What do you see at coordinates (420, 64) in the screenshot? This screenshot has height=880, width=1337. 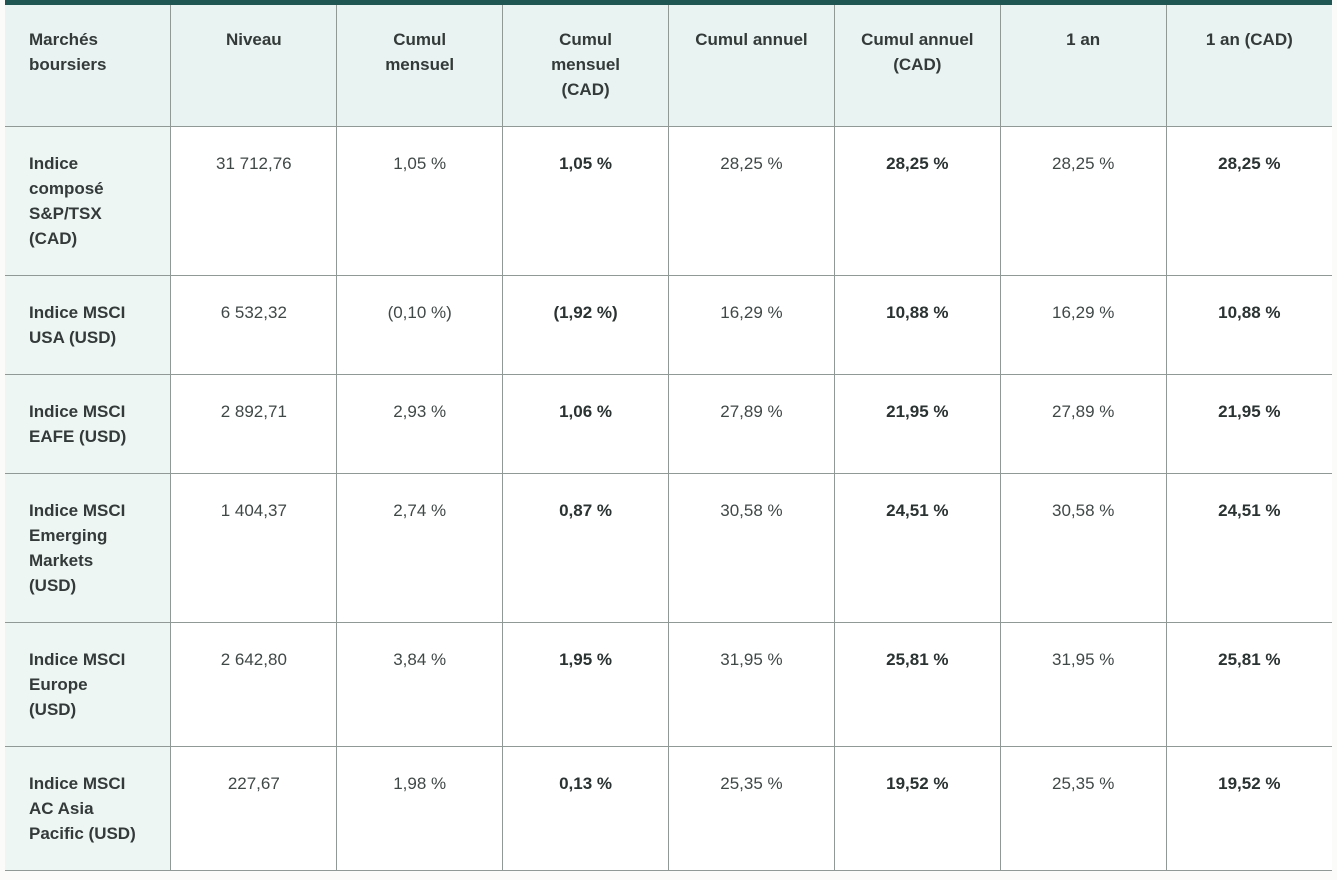 I see `column-header-2: Cumul mensuel` at bounding box center [420, 64].